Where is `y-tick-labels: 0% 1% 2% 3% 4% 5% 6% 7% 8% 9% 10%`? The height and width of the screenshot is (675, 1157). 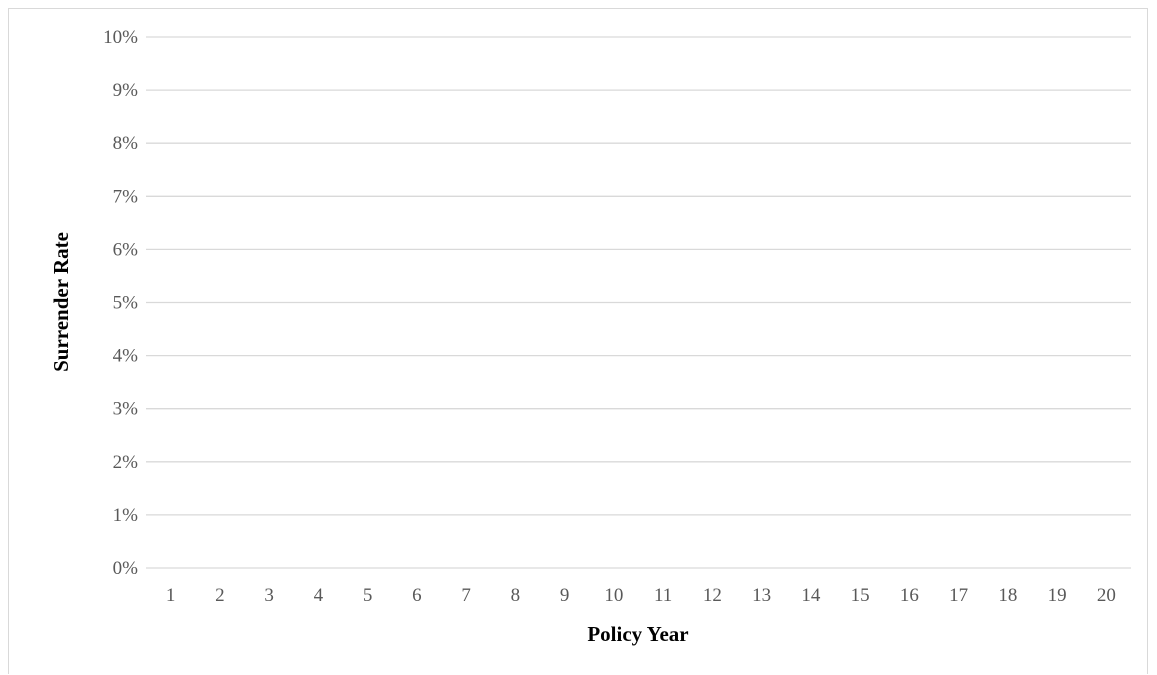
y-tick-labels: 0% 1% 2% 3% 4% 5% 6% 7% 8% 9% 10% is located at coordinates (120, 303).